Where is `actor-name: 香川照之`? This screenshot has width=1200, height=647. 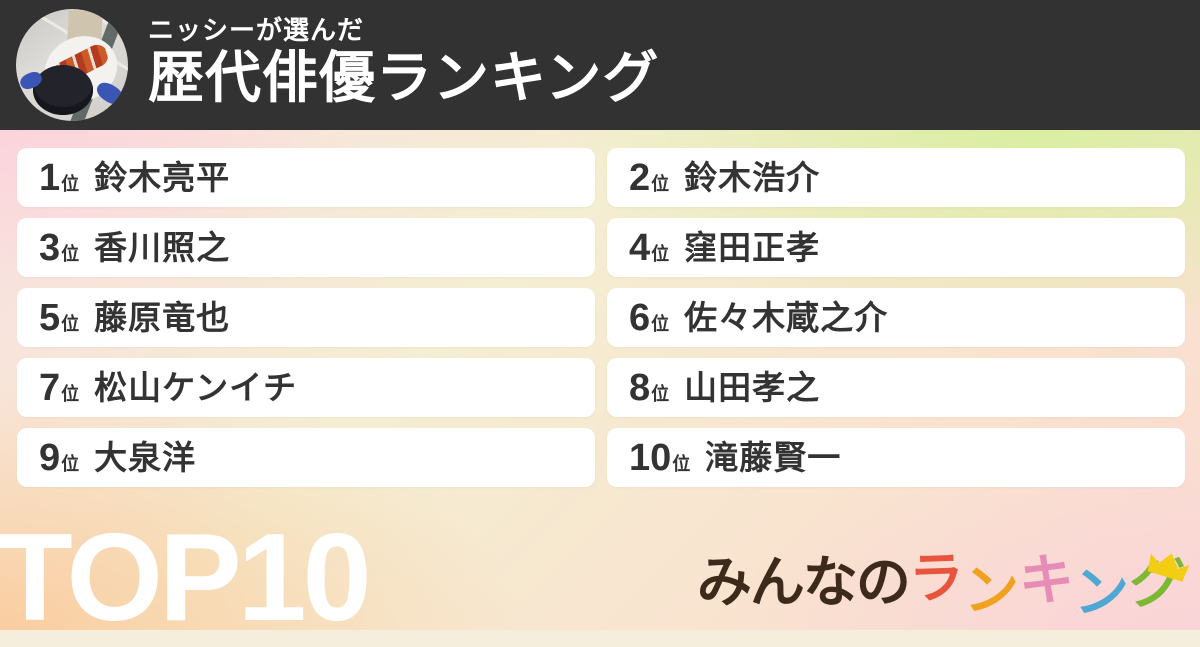 actor-name: 香川照之 is located at coordinates (162, 247).